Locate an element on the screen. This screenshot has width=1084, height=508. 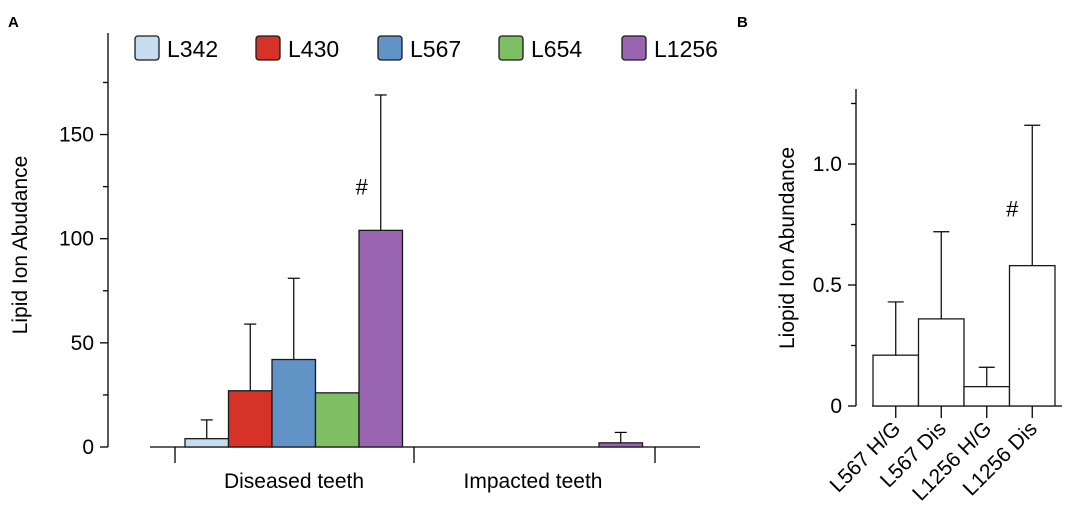
x-tick-label: Impacted teeth is located at coordinates (533, 481).